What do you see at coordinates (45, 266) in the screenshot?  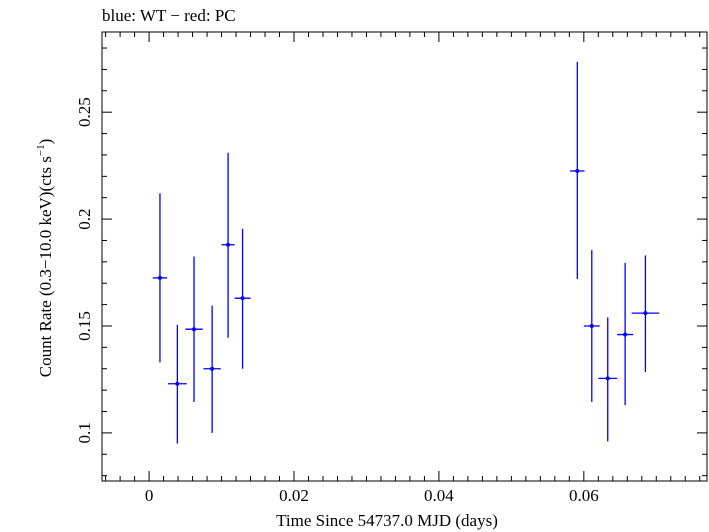 I see `y-axis-label-main: Count Rate (0.3−10.0 keV)(cts s` at bounding box center [45, 266].